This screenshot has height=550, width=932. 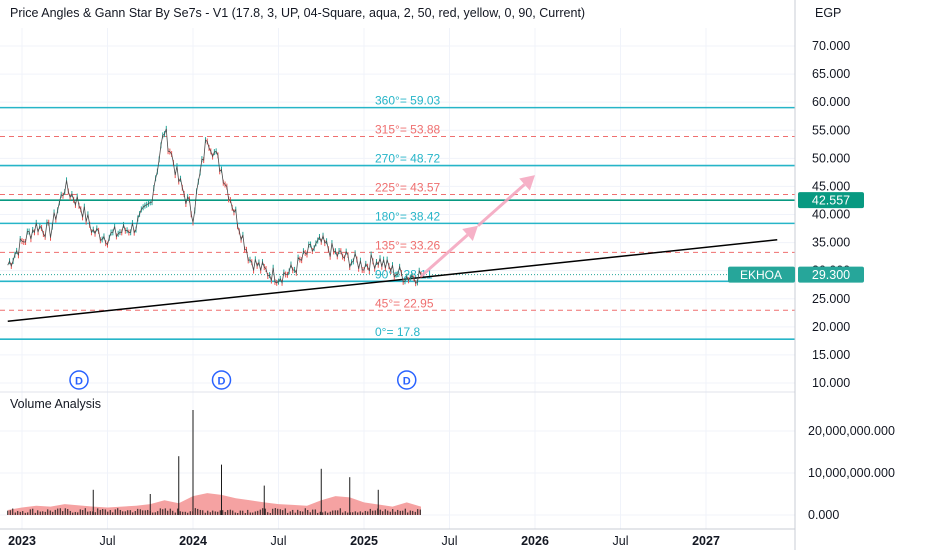 I want to click on price-series, so click(x=214, y=206).